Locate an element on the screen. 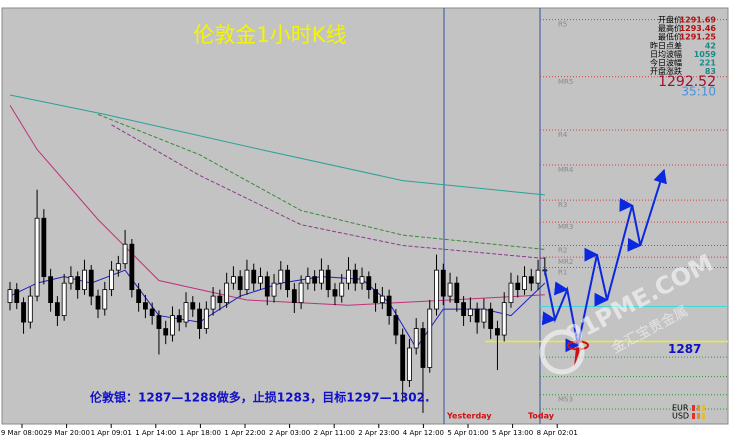  level-label: MR4 is located at coordinates (566, 170).